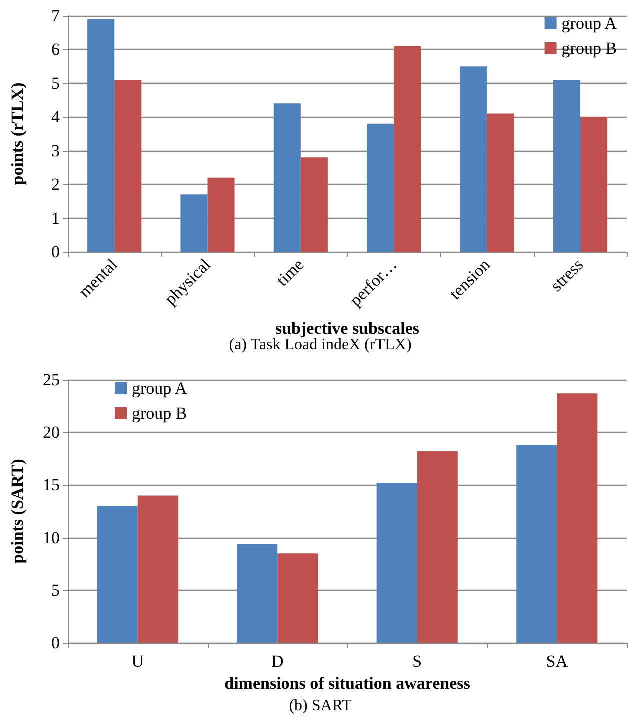 This screenshot has height=721, width=641. I want to click on x-tick-label: U, so click(138, 661).